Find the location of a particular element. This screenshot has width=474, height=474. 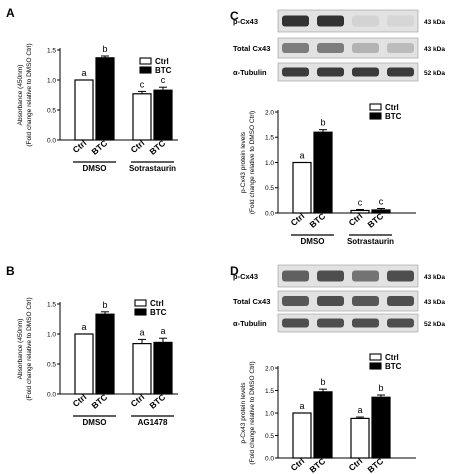

blot-row: α-Tubulin 52 kDa is located at coordinates (339, 323).